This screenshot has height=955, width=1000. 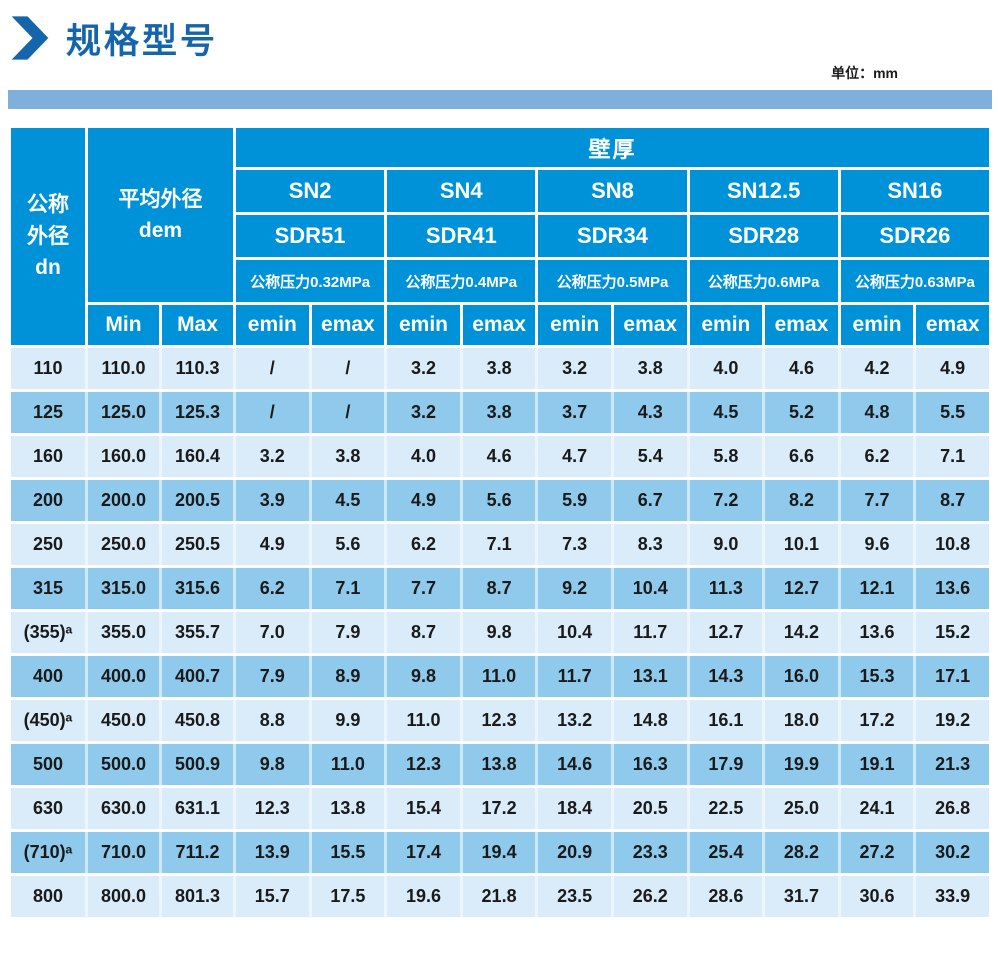 What do you see at coordinates (272, 500) in the screenshot?
I see `value-cell: 3.9` at bounding box center [272, 500].